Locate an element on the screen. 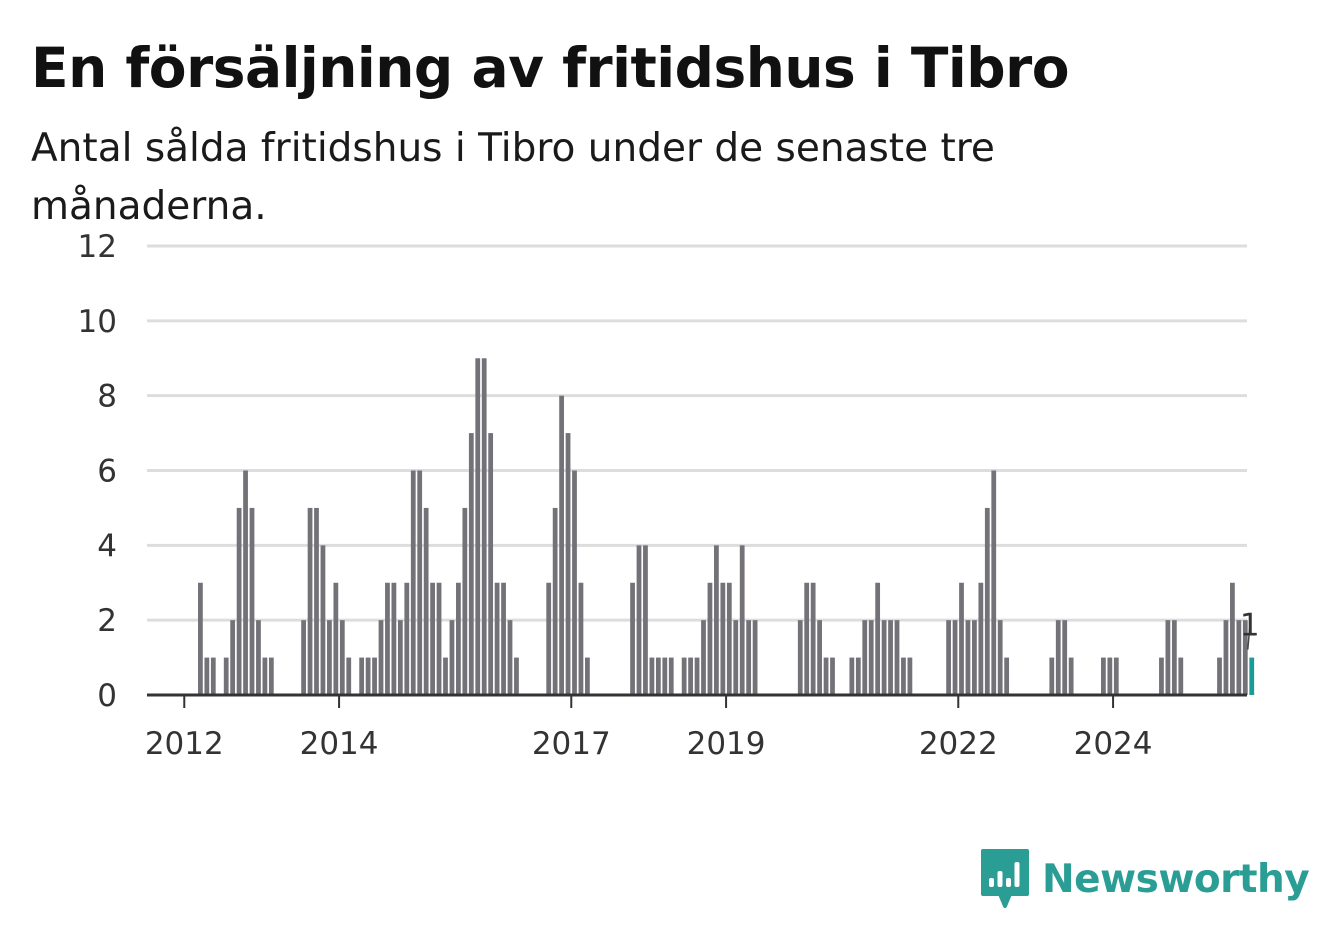 This screenshot has width=1322, height=939. bar-chart-speech-bubble-icon is located at coordinates (1005, 878).